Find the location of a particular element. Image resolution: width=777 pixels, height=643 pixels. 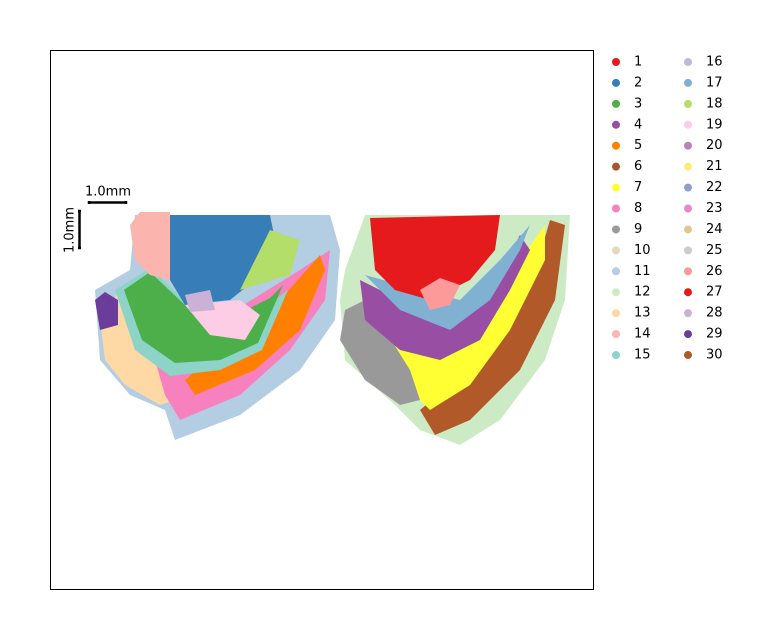

scalebar-y is located at coordinates (79, 229).